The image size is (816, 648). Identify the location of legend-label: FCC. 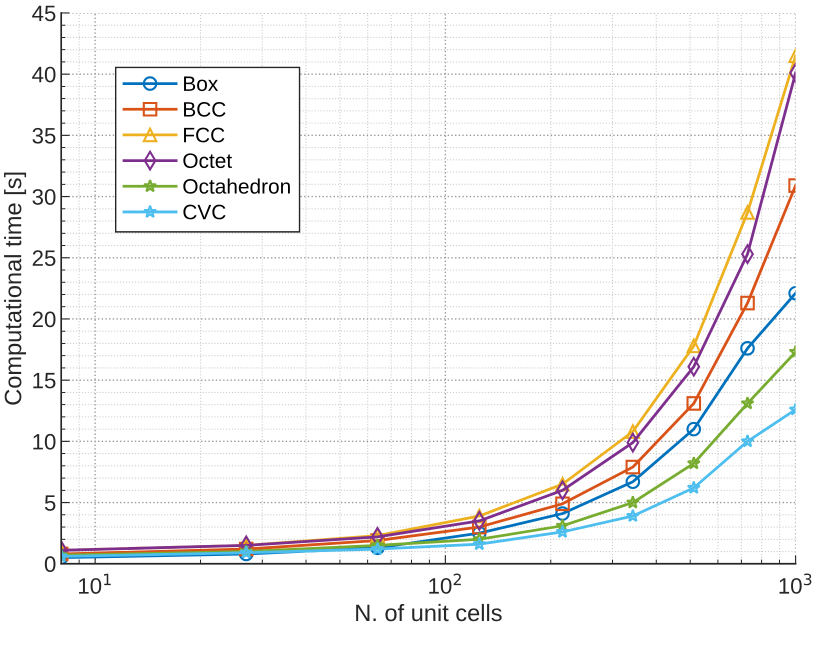
(204, 135).